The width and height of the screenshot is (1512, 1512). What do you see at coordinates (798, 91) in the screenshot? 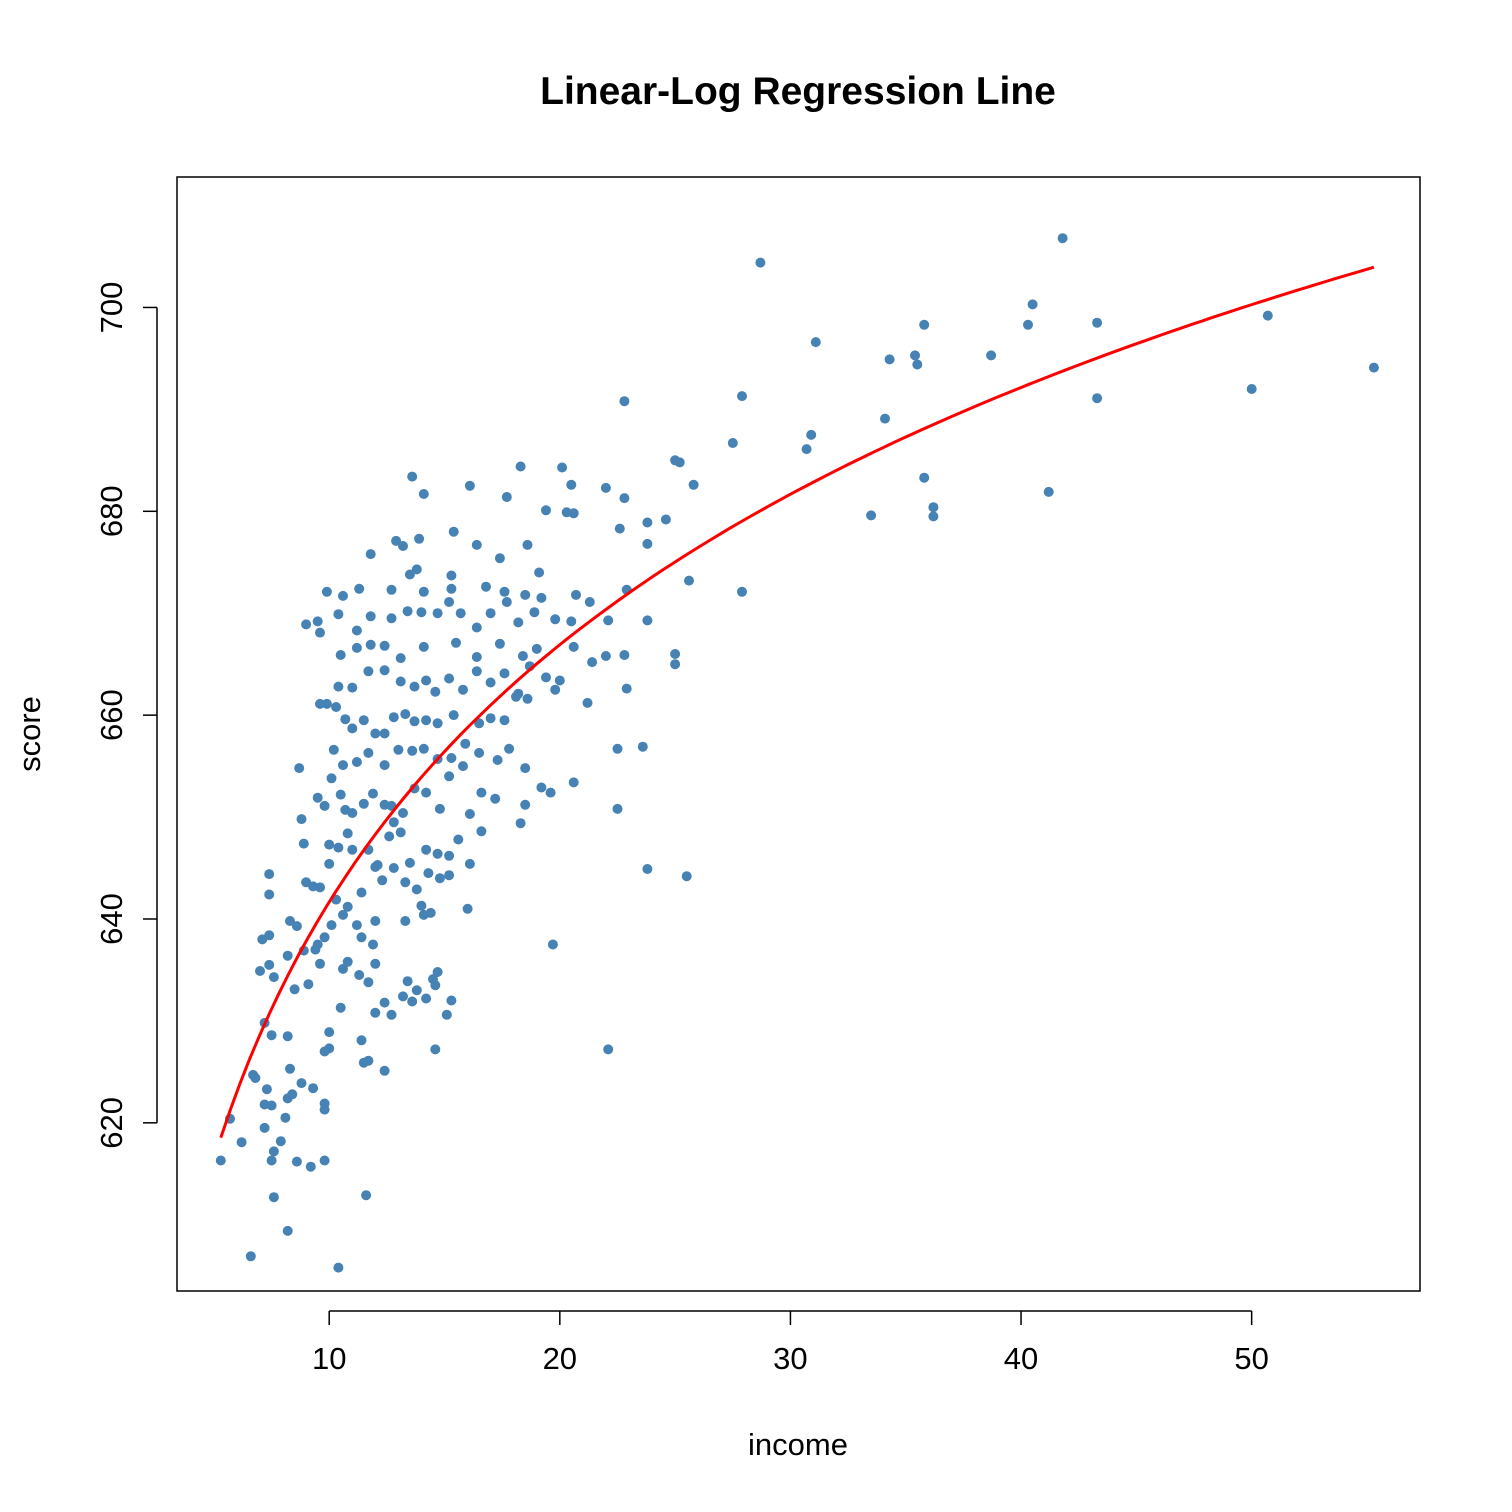
I see `chart-title: Linear-Log Regression Line` at bounding box center [798, 91].